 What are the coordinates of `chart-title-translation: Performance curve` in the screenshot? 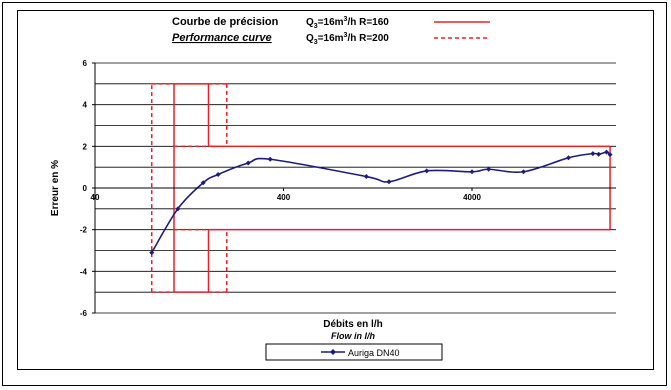 It's located at (222, 38).